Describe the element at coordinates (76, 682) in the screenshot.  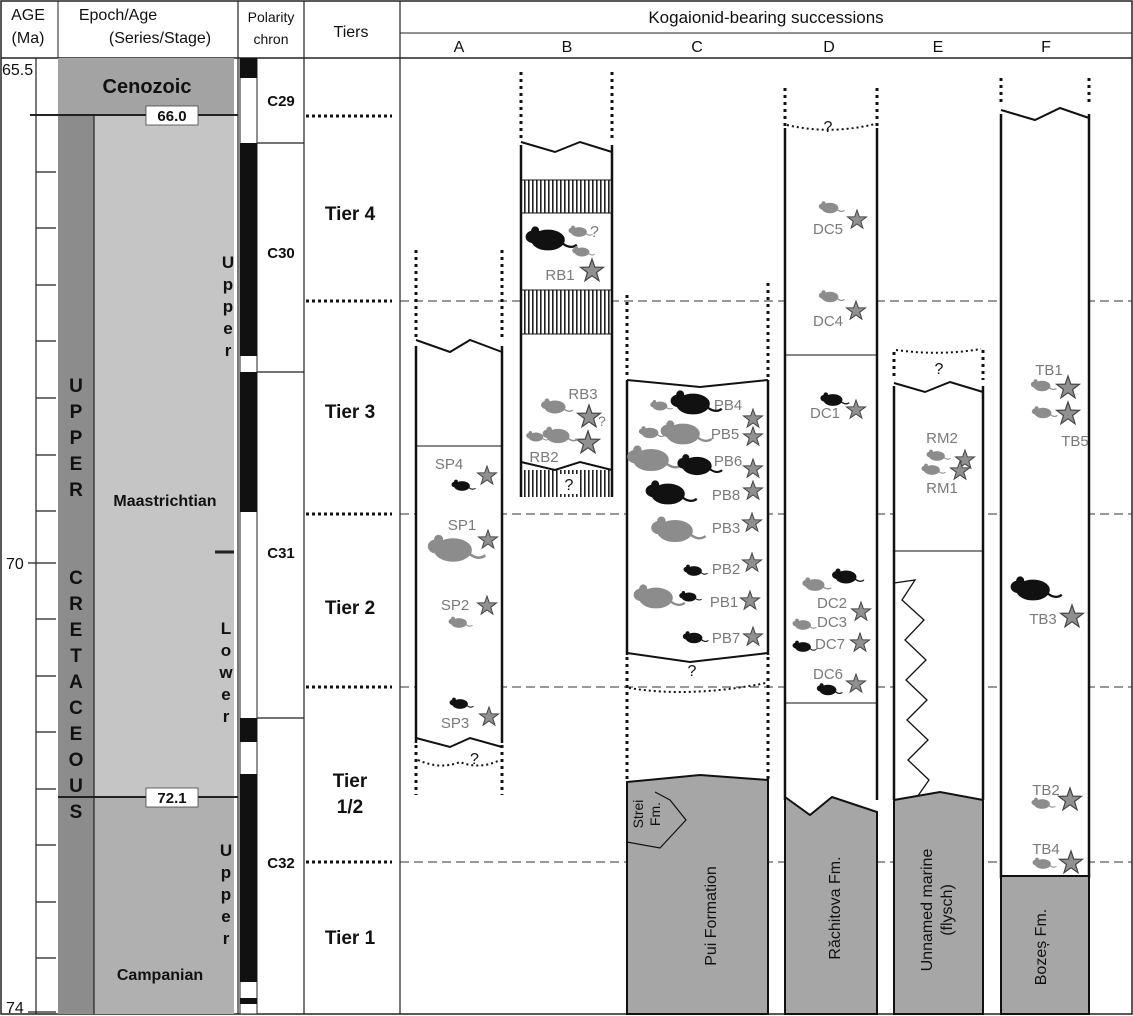
I see `svg-text: A` at that location.